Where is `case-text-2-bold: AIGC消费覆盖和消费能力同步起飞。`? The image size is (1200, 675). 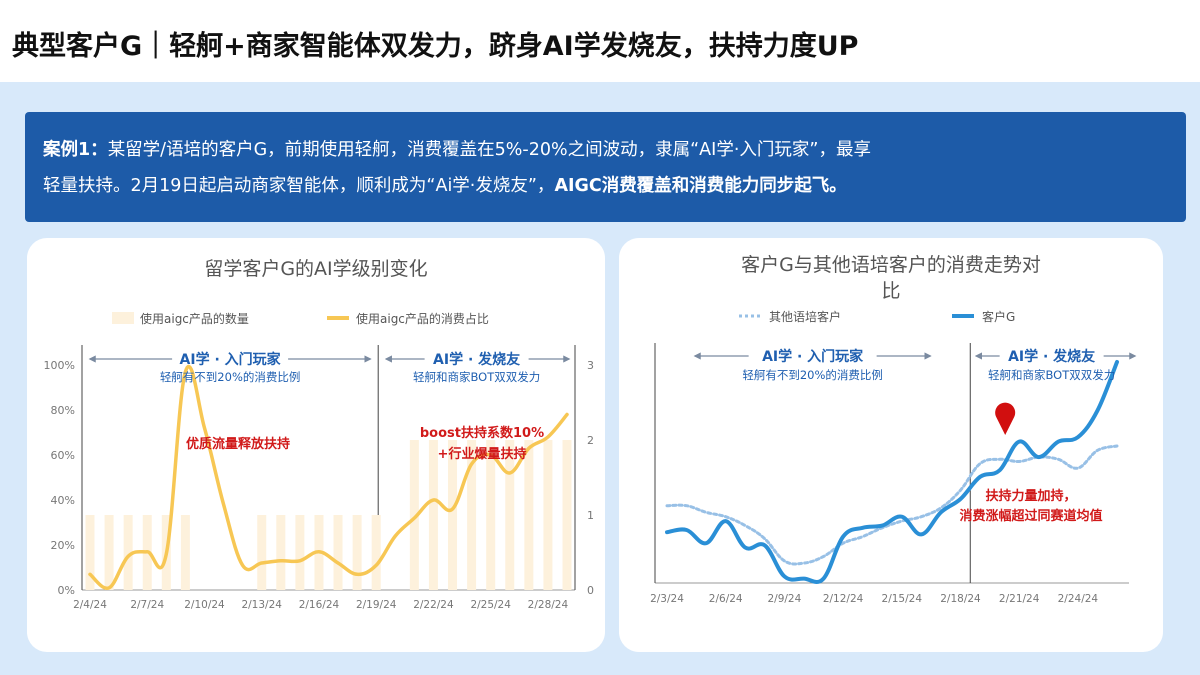 case-text-2-bold: AIGC消费覆盖和消费能力同步起飞。 is located at coordinates (700, 186).